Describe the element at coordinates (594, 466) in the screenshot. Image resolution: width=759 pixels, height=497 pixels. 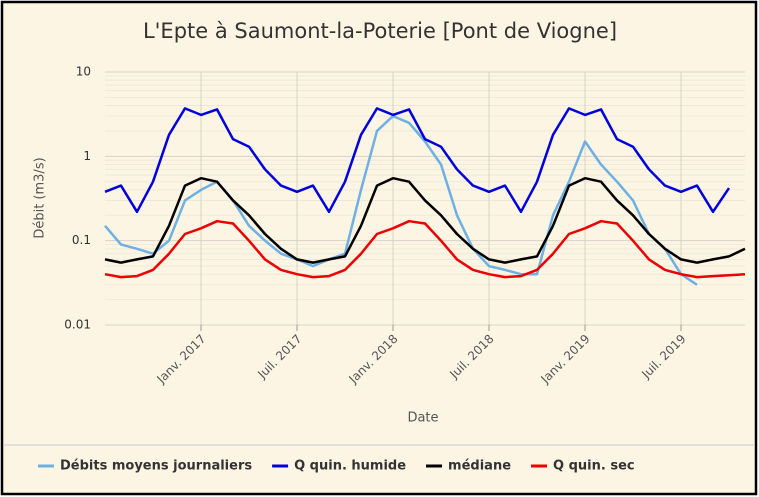
I see `legend-label: Q quin. sec` at that location.